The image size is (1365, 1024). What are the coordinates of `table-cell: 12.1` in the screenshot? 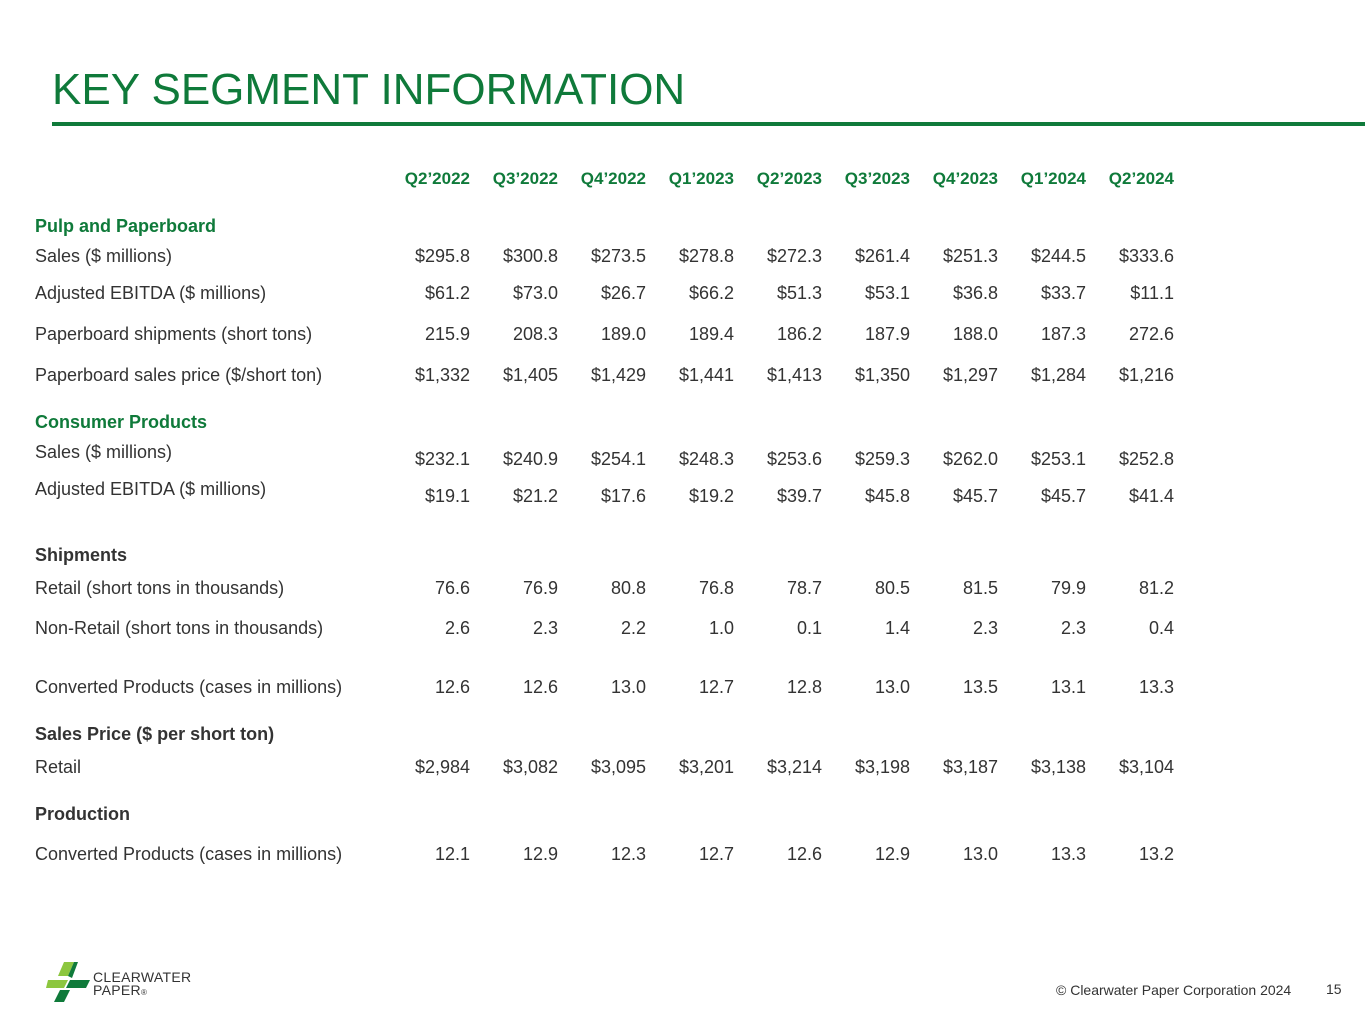 It's located at (452, 854).